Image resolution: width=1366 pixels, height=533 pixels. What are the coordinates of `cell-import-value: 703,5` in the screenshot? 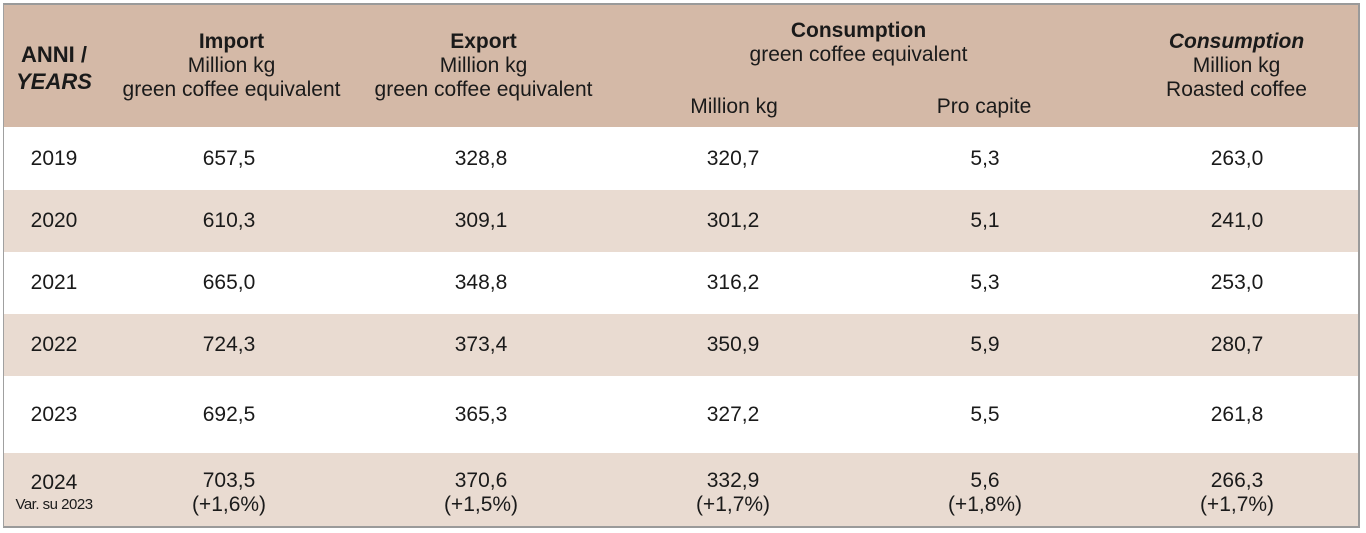 It's located at (229, 480).